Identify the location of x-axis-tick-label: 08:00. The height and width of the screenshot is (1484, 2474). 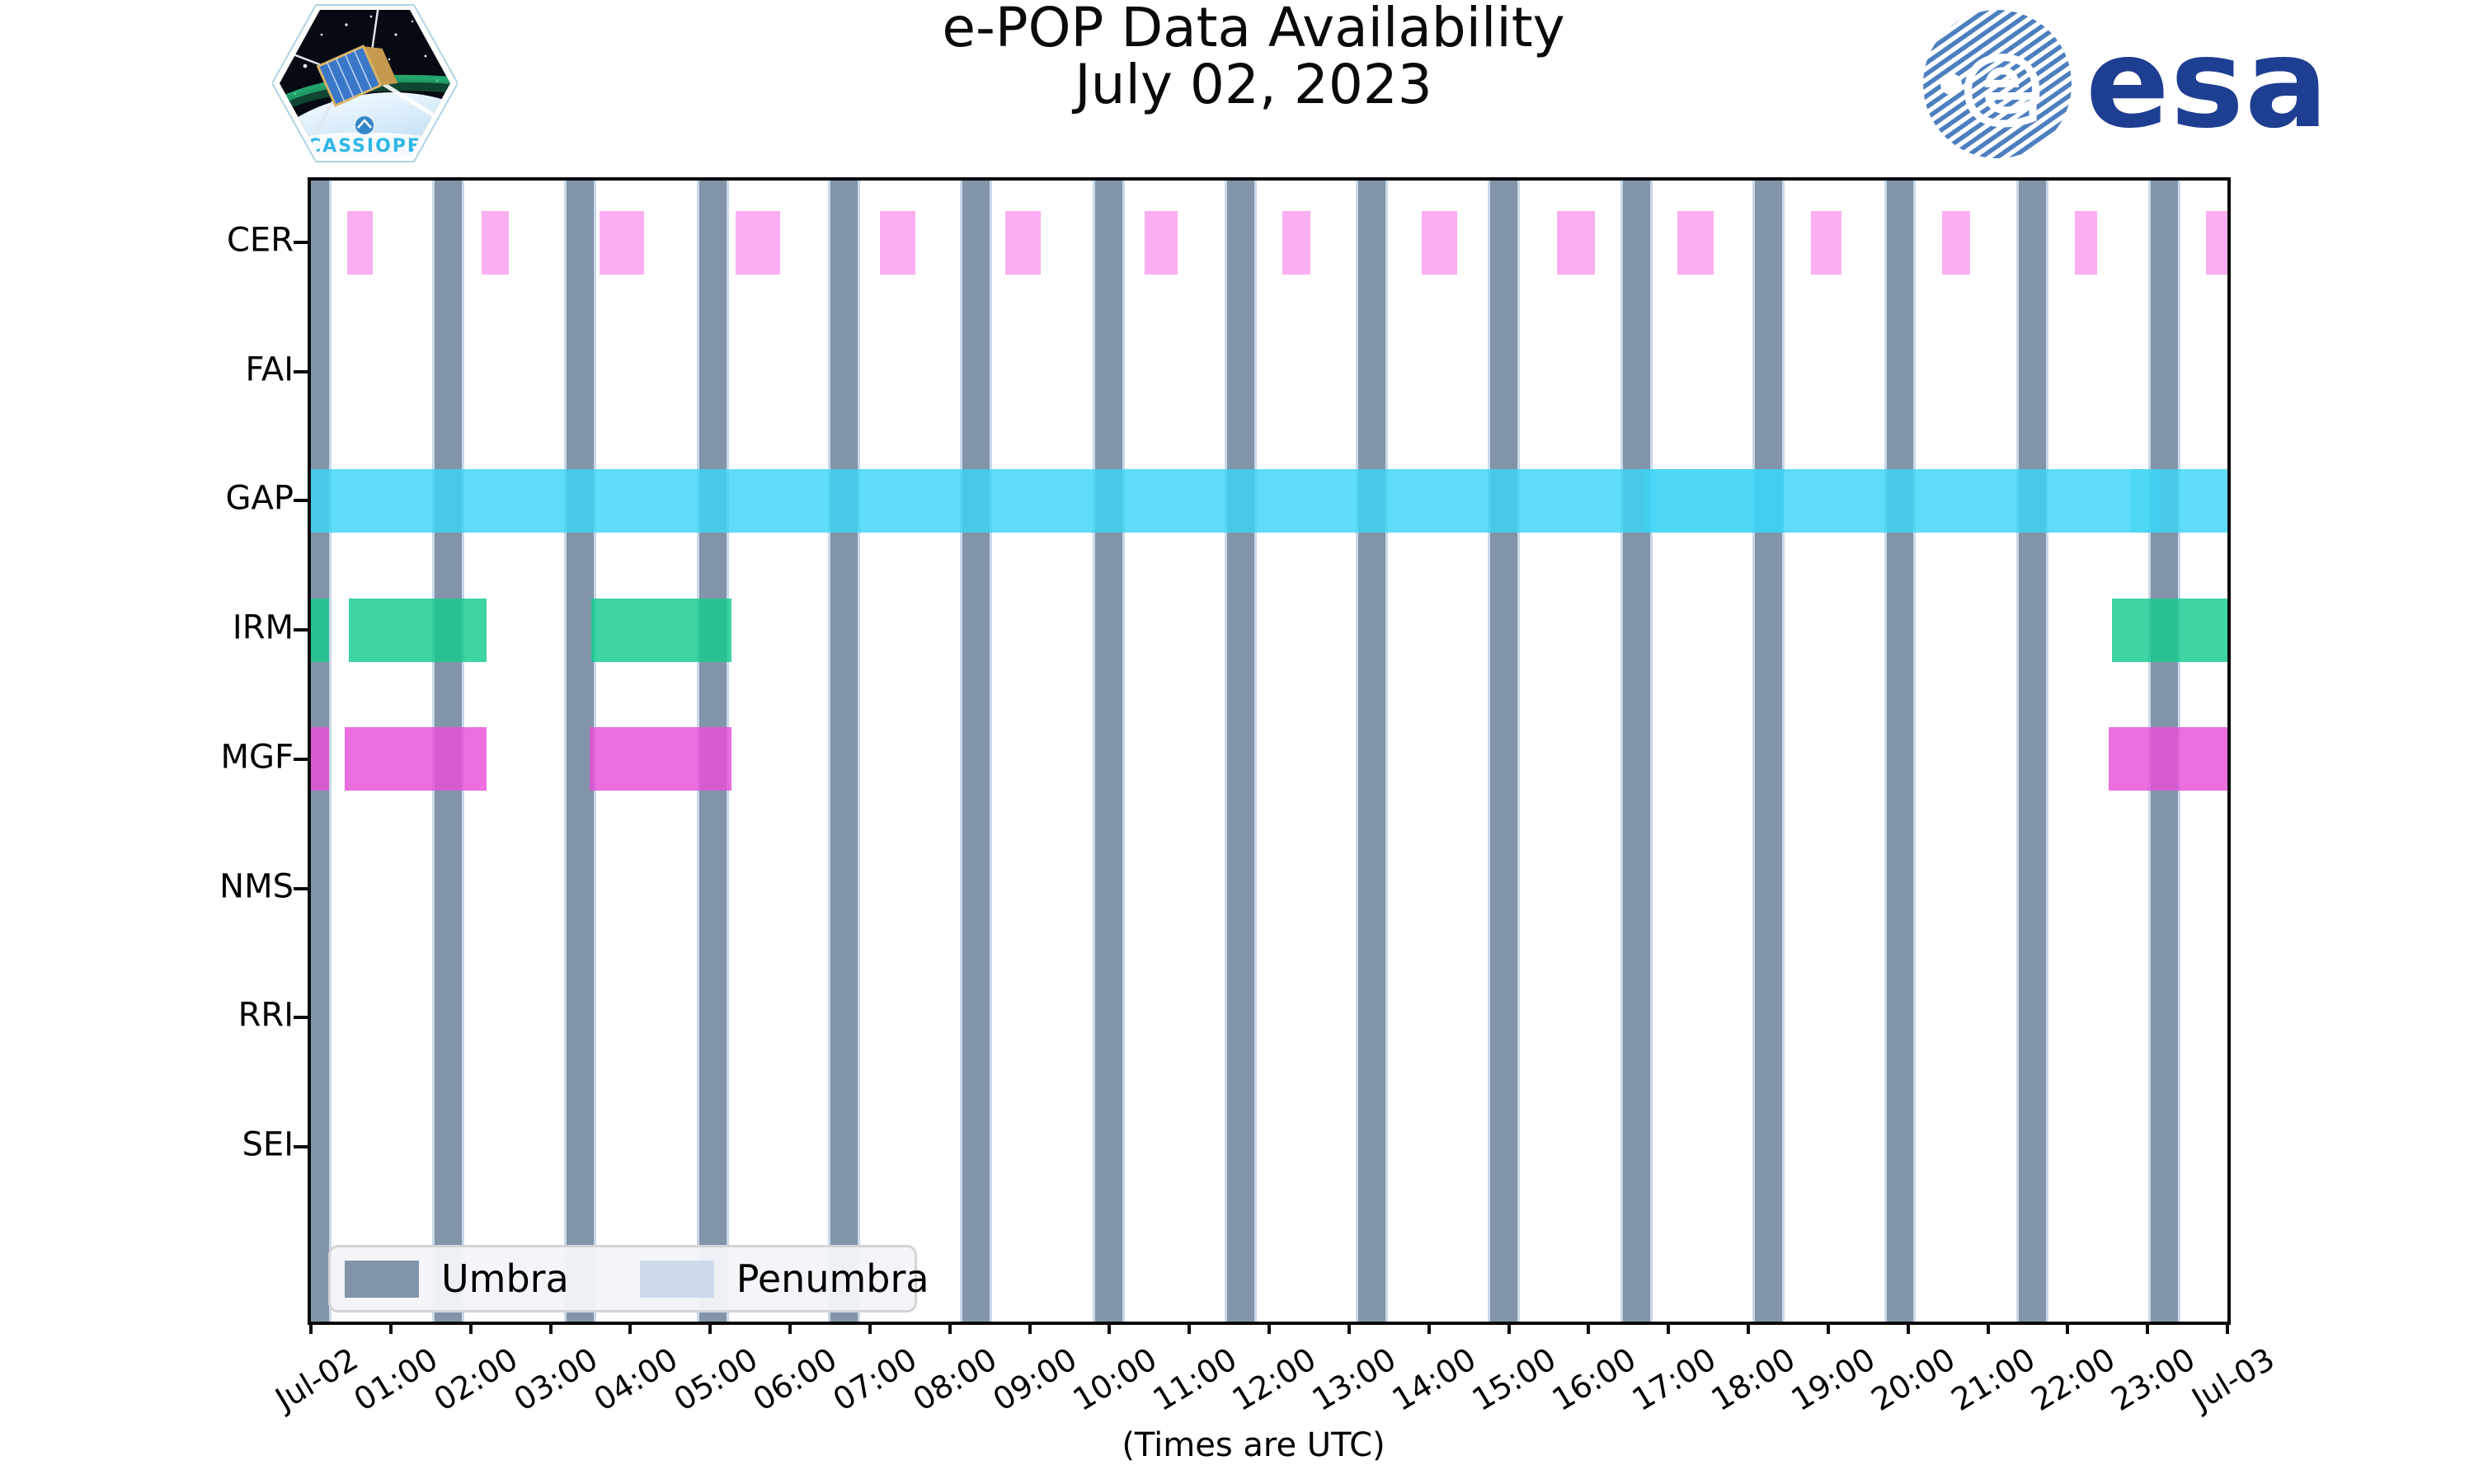
(955, 1380).